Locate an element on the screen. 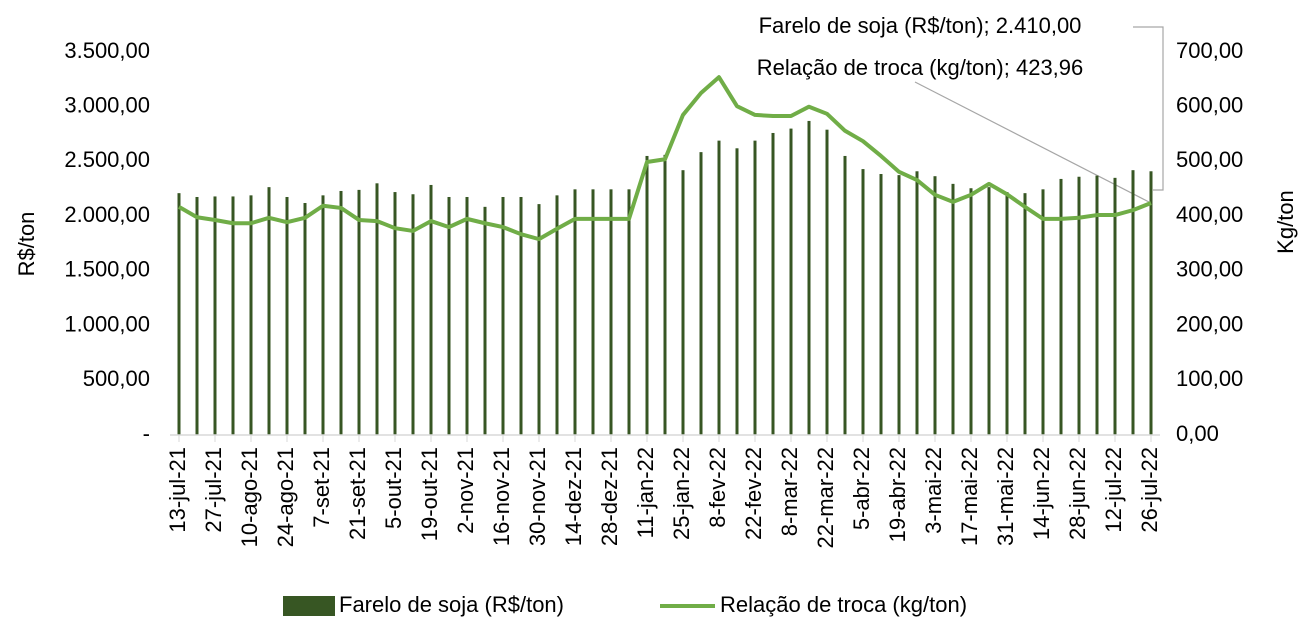  x-tick-label: 13-jul-21 is located at coordinates (177, 490).